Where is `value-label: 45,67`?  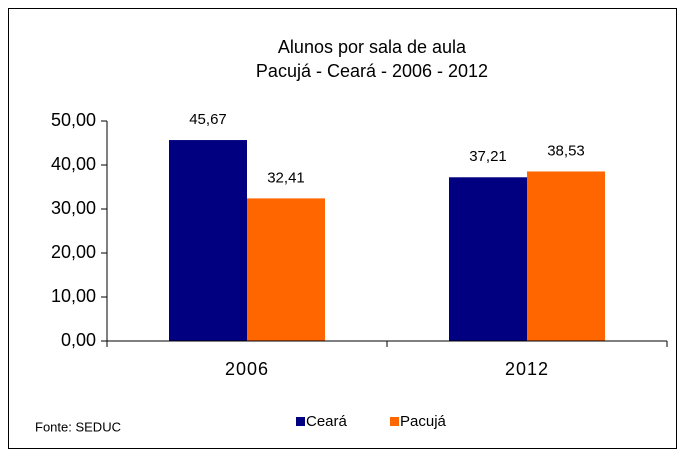
value-label: 45,67 is located at coordinates (208, 119).